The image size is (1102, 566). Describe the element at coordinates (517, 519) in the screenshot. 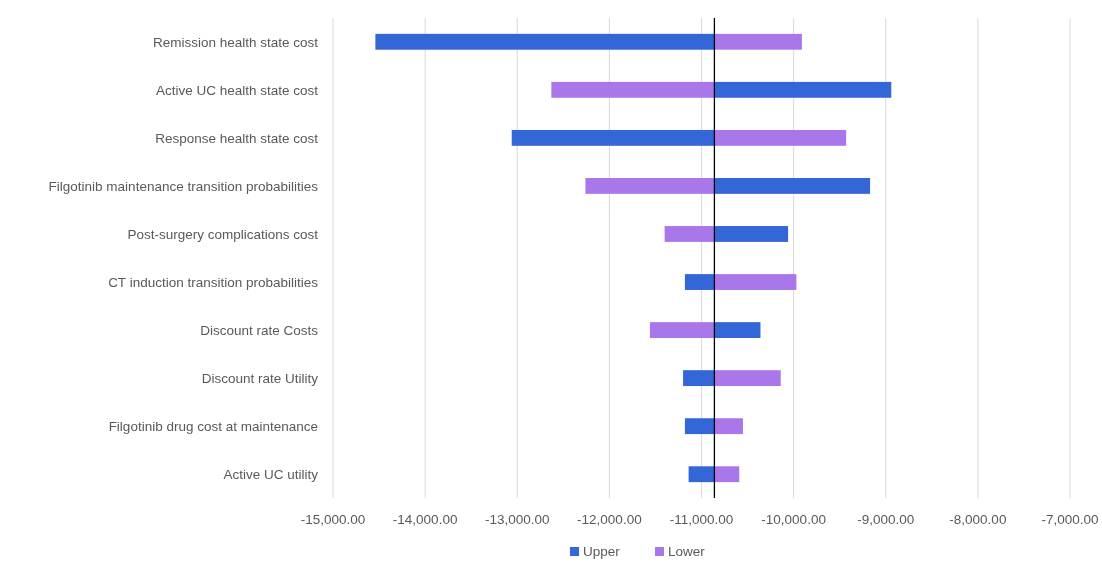

I see `x-tick-label: -13,000.00` at that location.